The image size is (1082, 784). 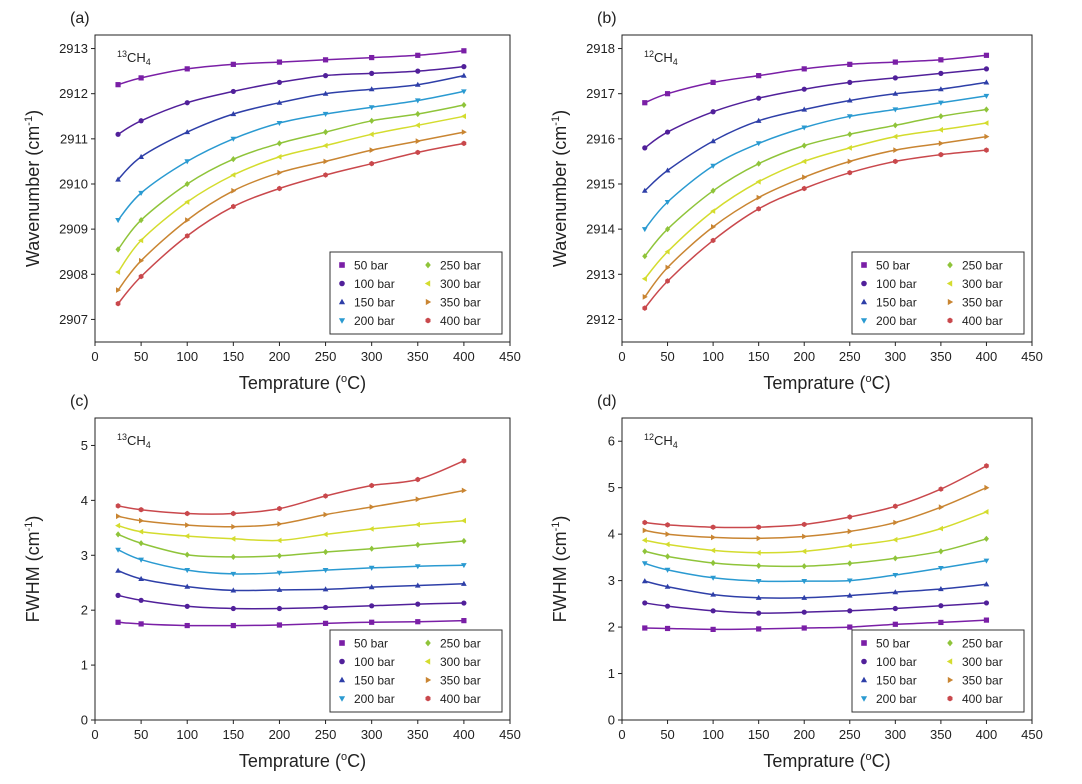 I want to click on plot-frame, so click(x=302, y=569).